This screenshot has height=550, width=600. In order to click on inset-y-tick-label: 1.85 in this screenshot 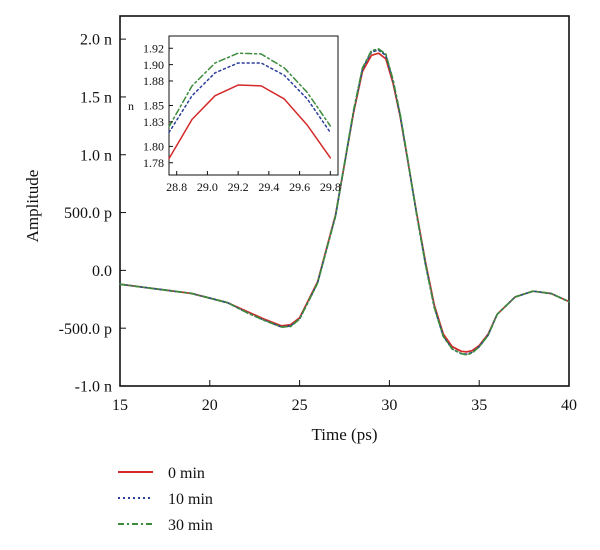, I will do `click(153, 106)`.